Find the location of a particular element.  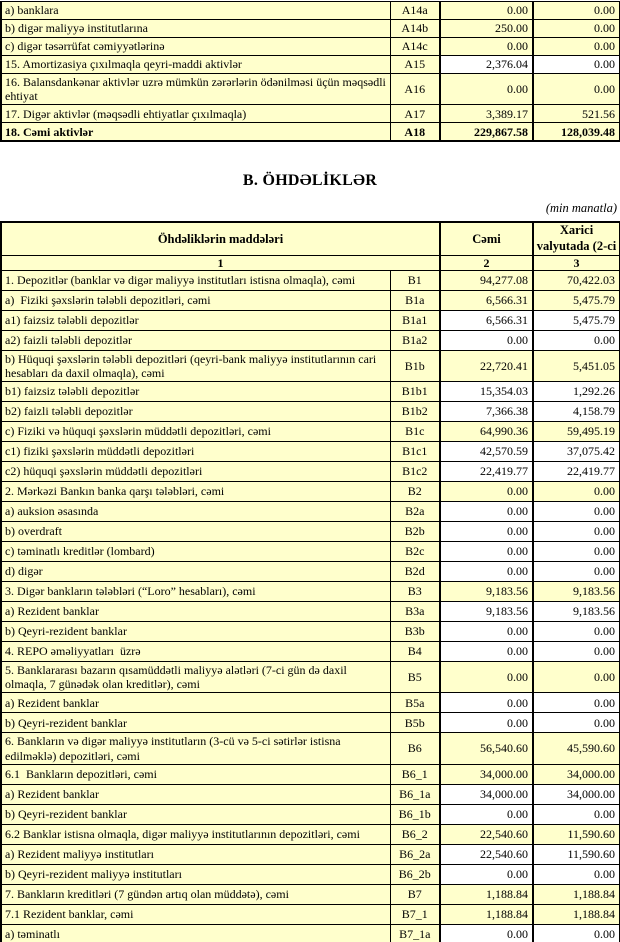

unit-note: (min manatla) is located at coordinates (581, 208).